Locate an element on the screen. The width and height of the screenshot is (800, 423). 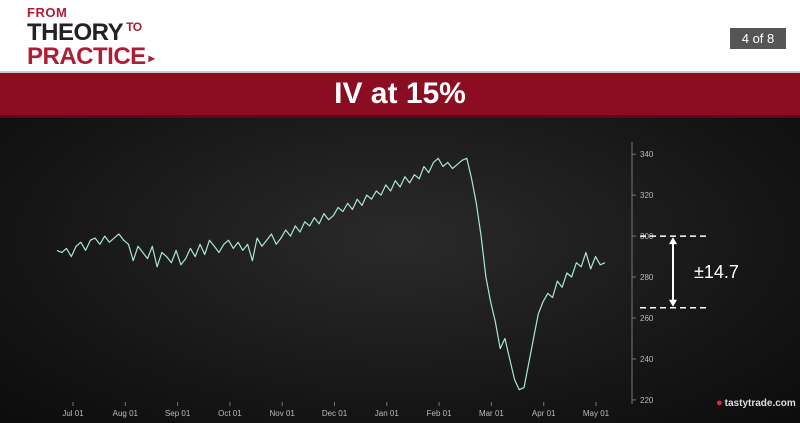
y-tick-label: 260 is located at coordinates (647, 318).